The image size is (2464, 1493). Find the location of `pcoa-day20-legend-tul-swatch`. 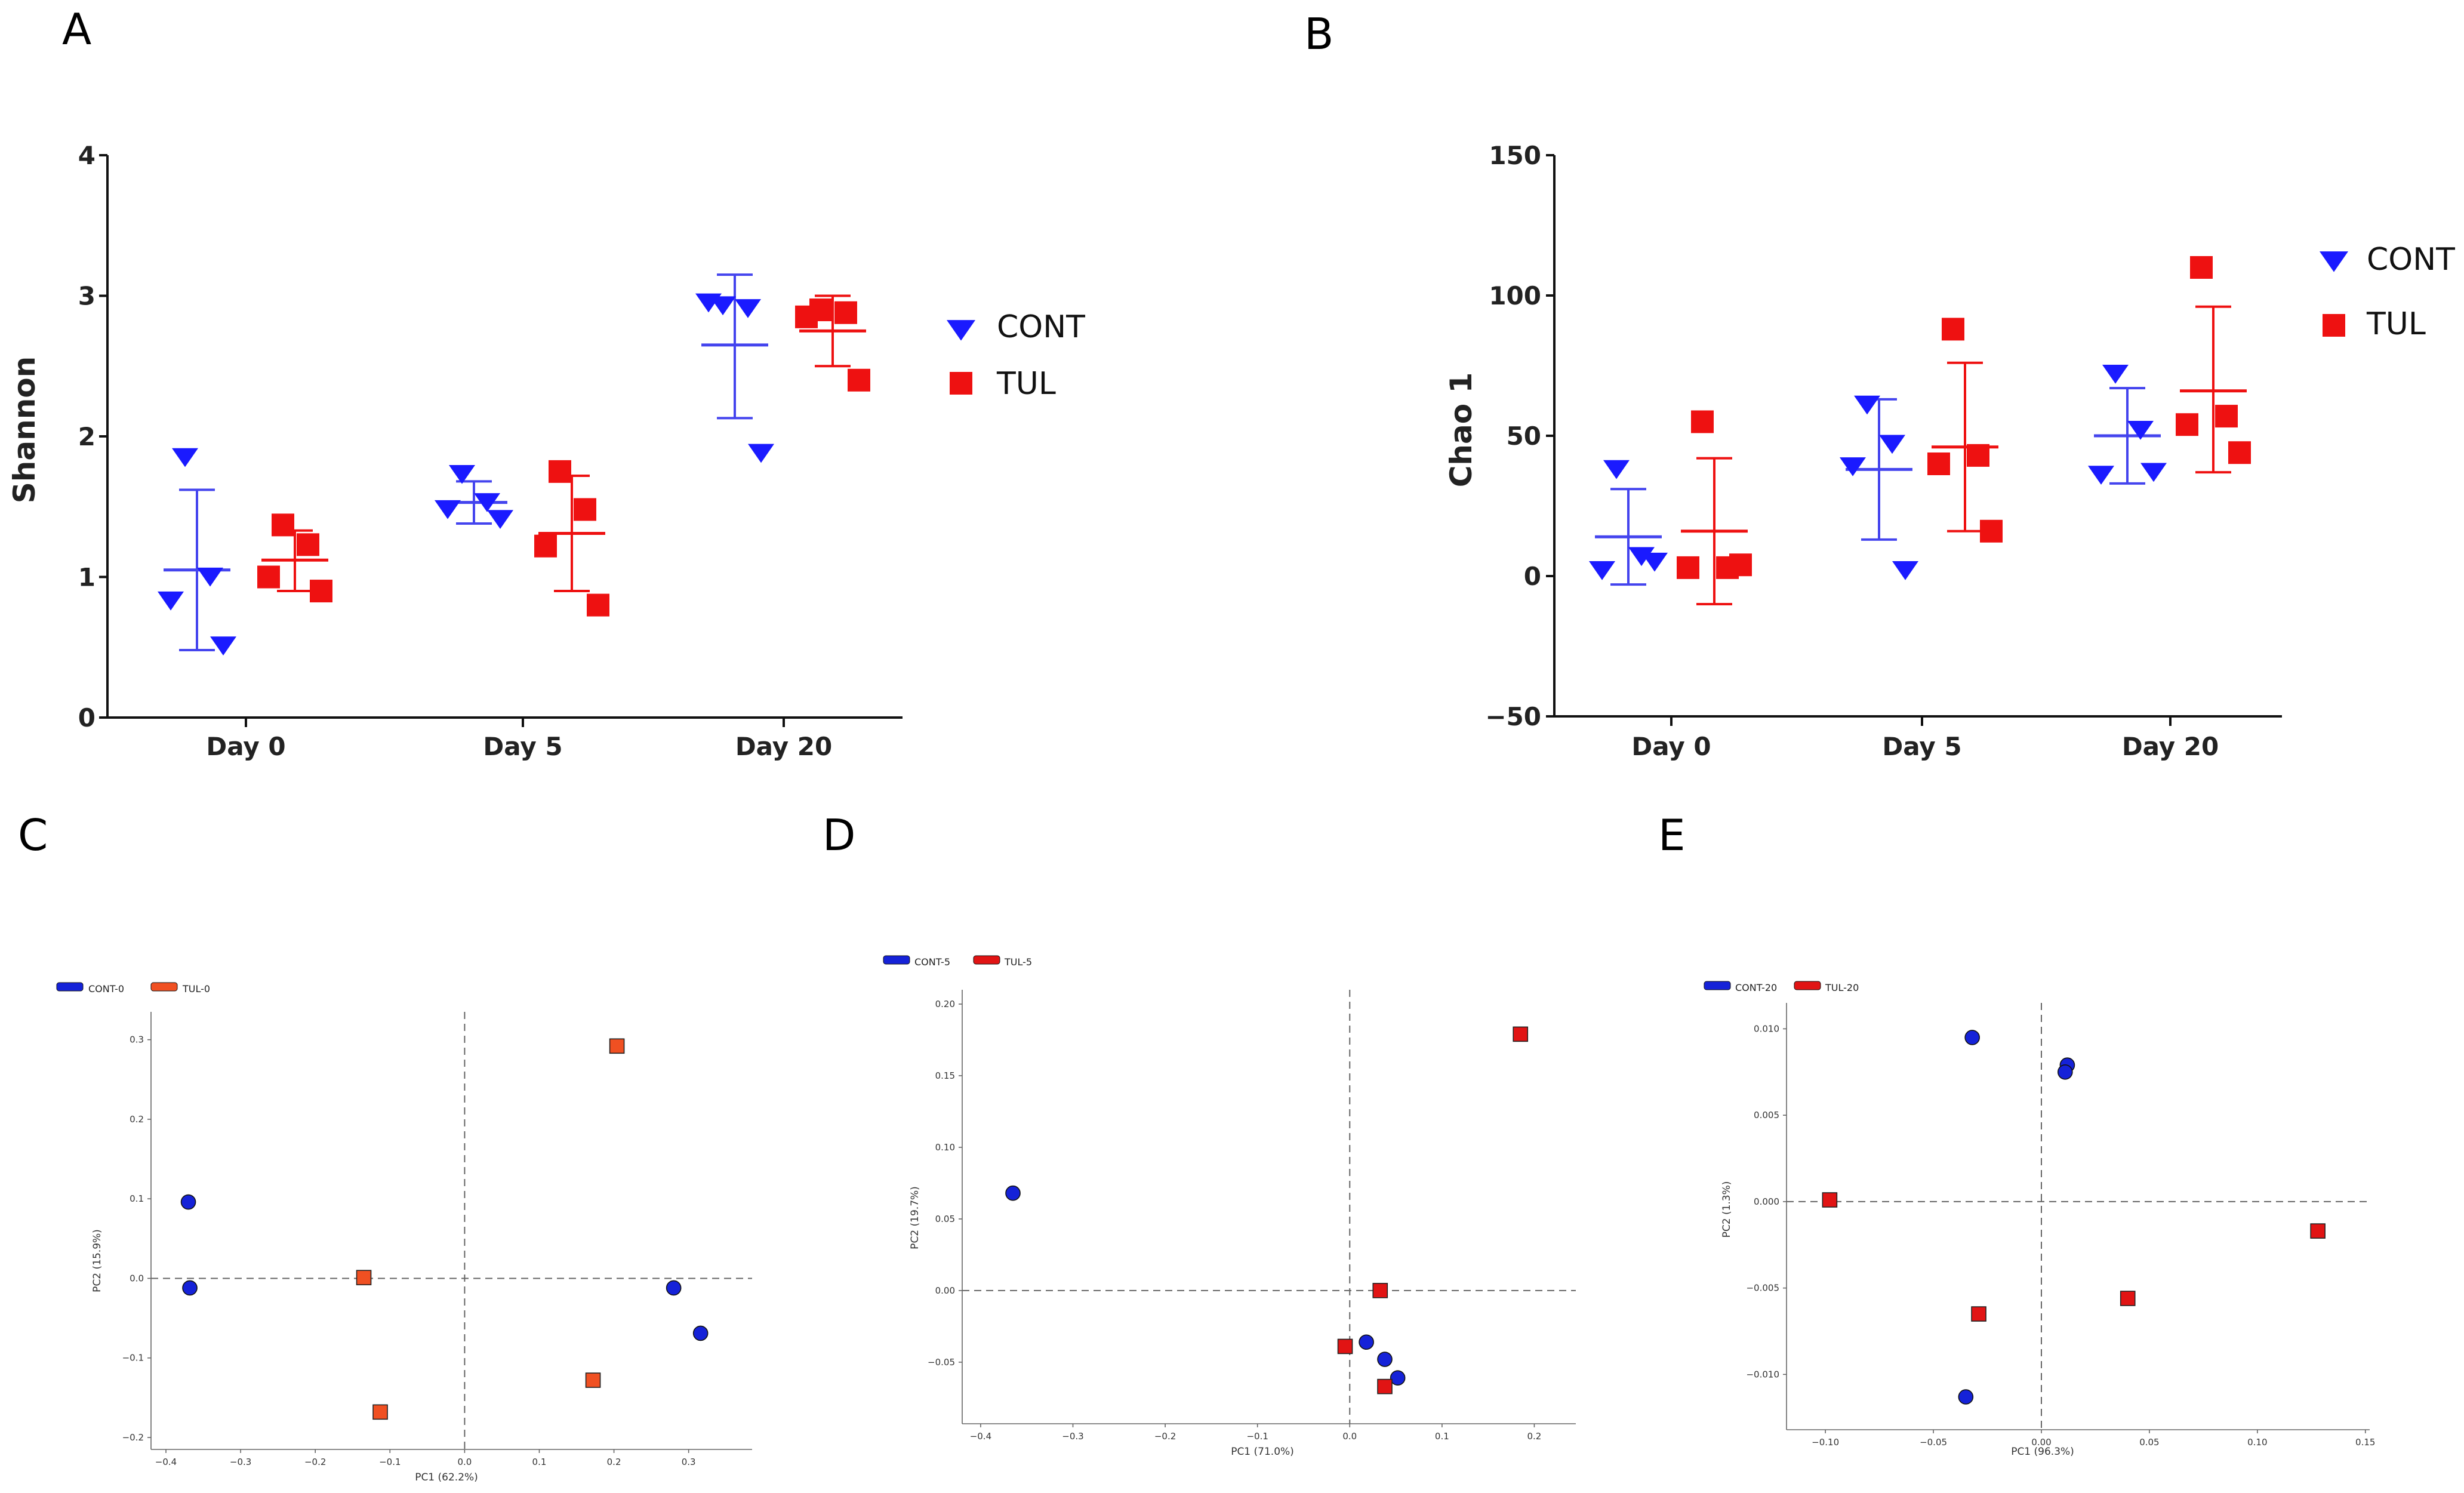

pcoa-day20-legend-tul-swatch is located at coordinates (1807, 985).